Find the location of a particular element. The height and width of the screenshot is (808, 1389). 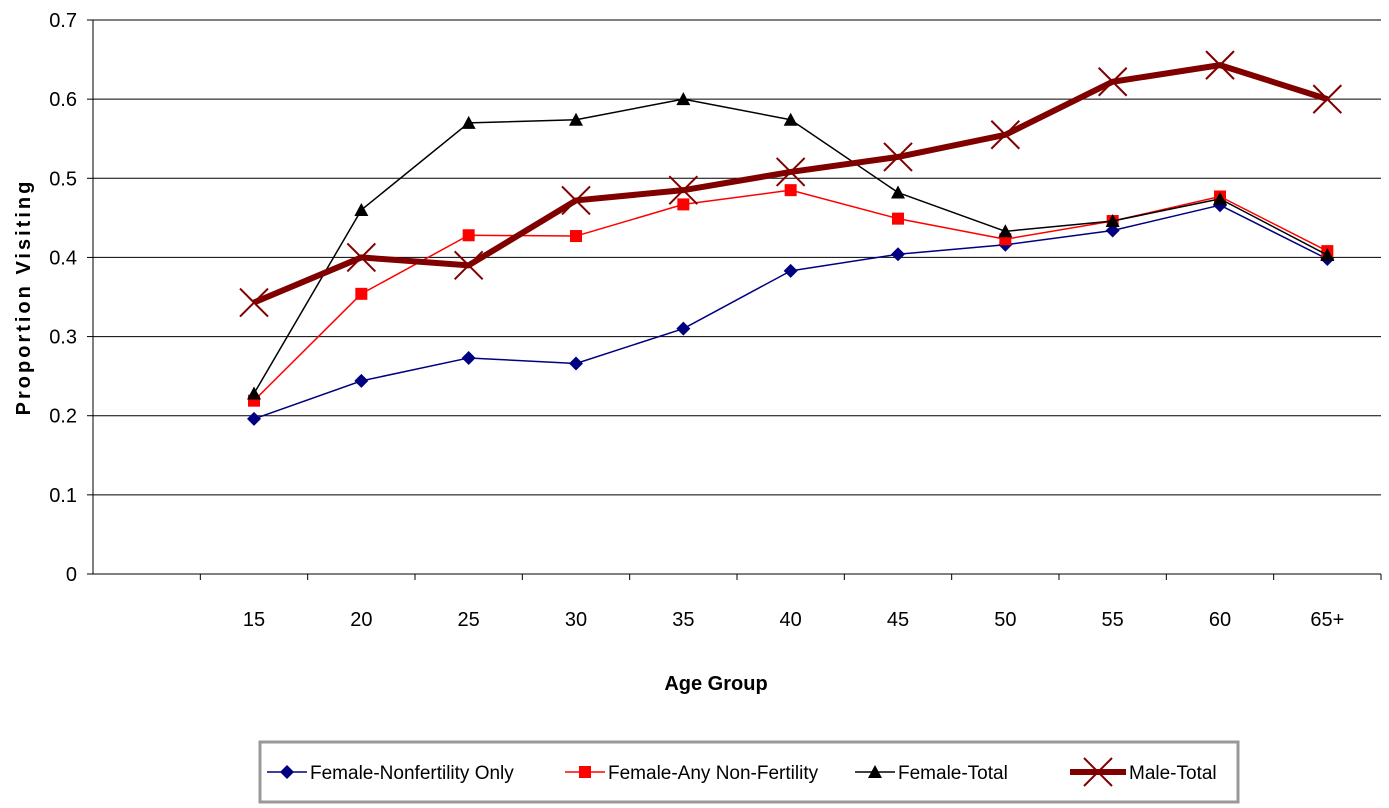

legend-label: Female-Any Non-Fertility is located at coordinates (713, 773).